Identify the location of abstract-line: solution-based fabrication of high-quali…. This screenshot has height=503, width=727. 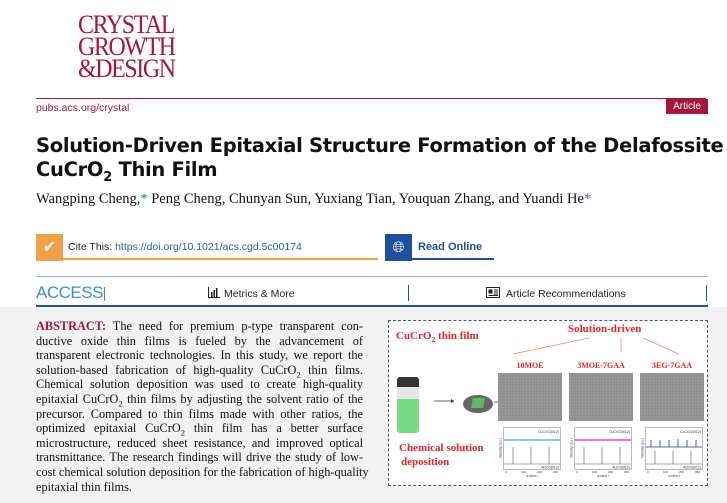
(199, 371).